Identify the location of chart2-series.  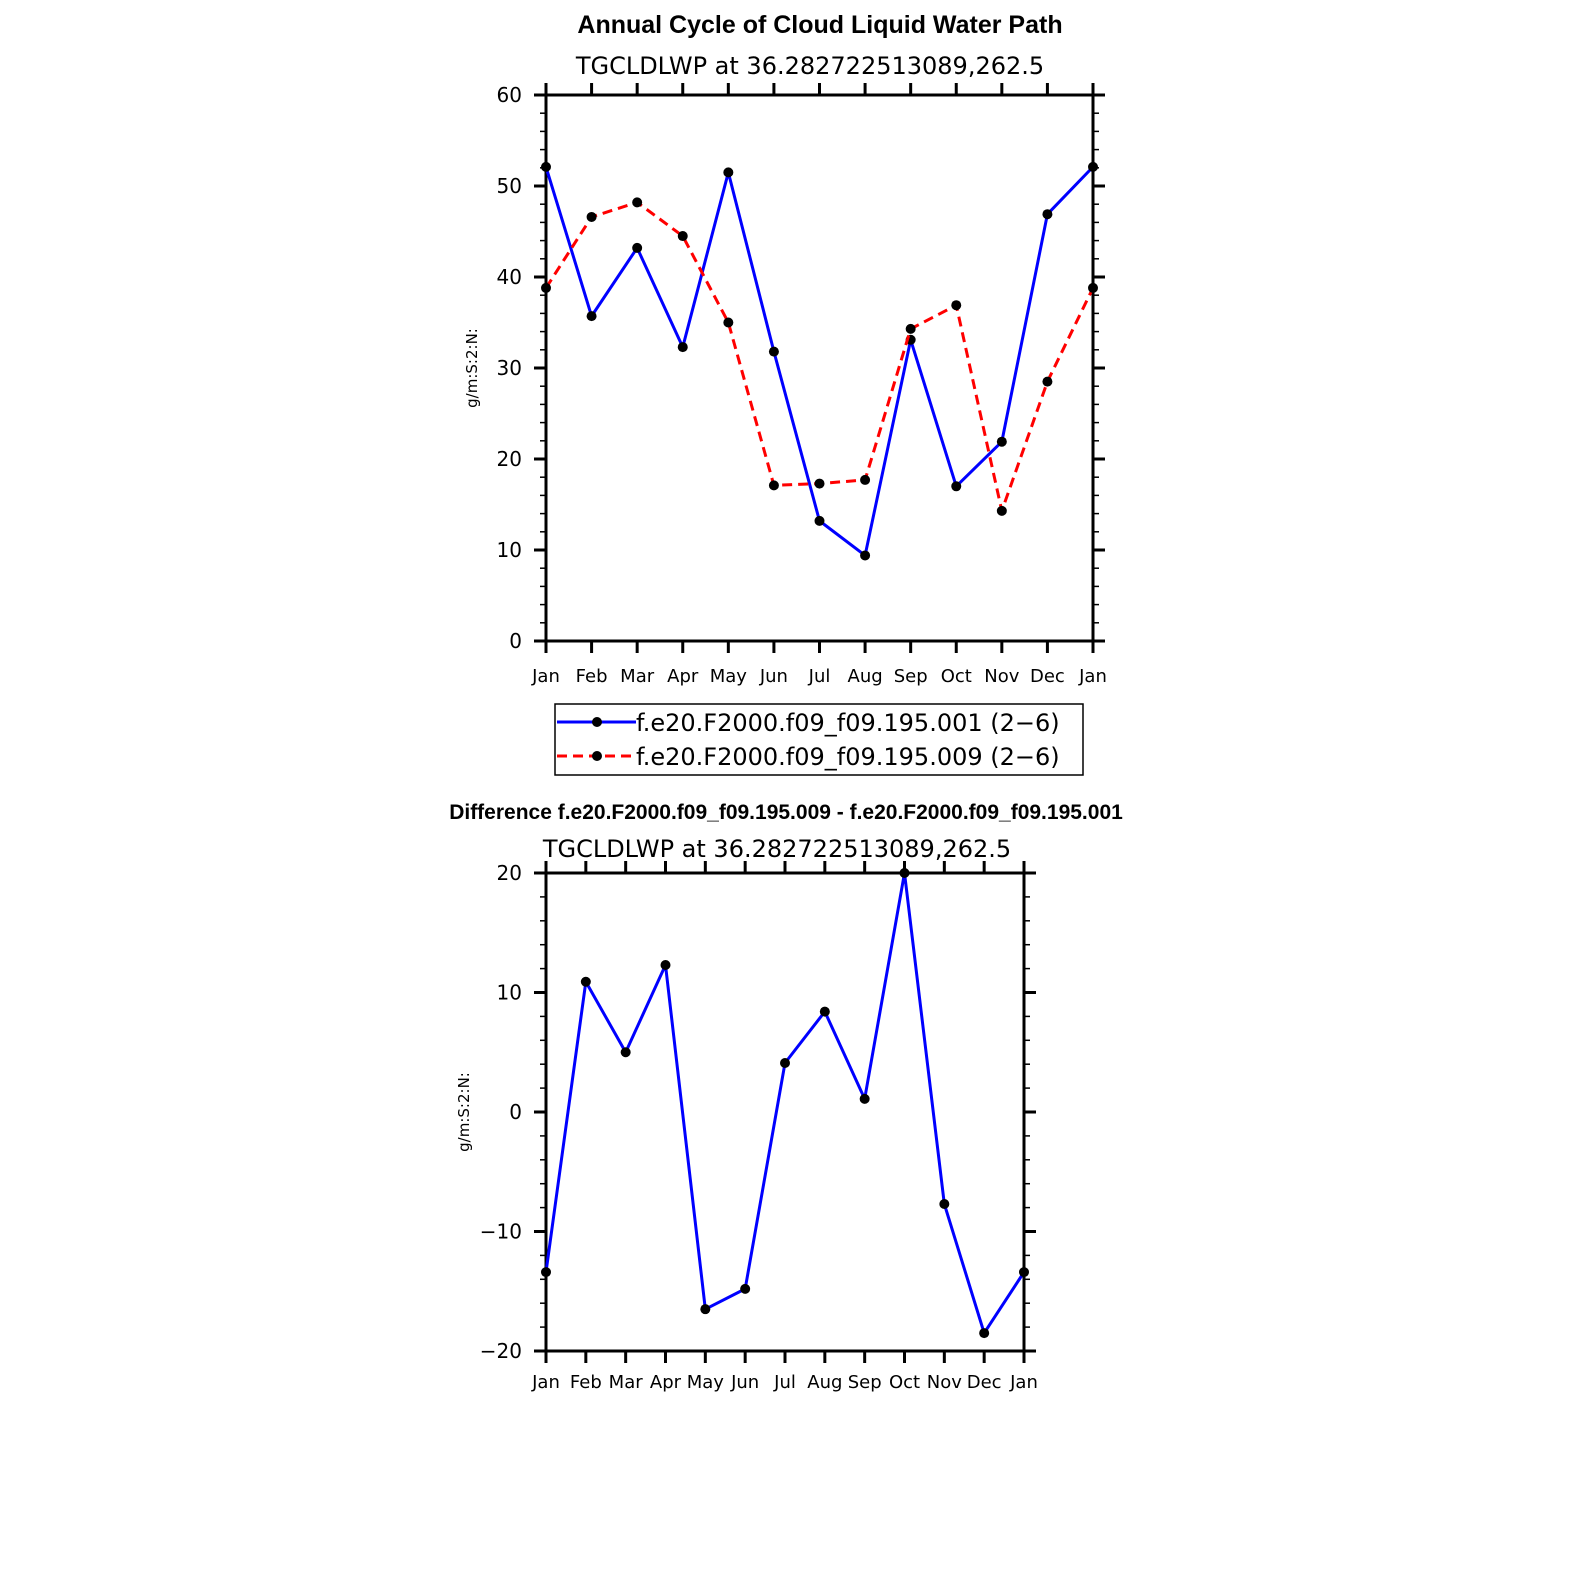
(785, 1103).